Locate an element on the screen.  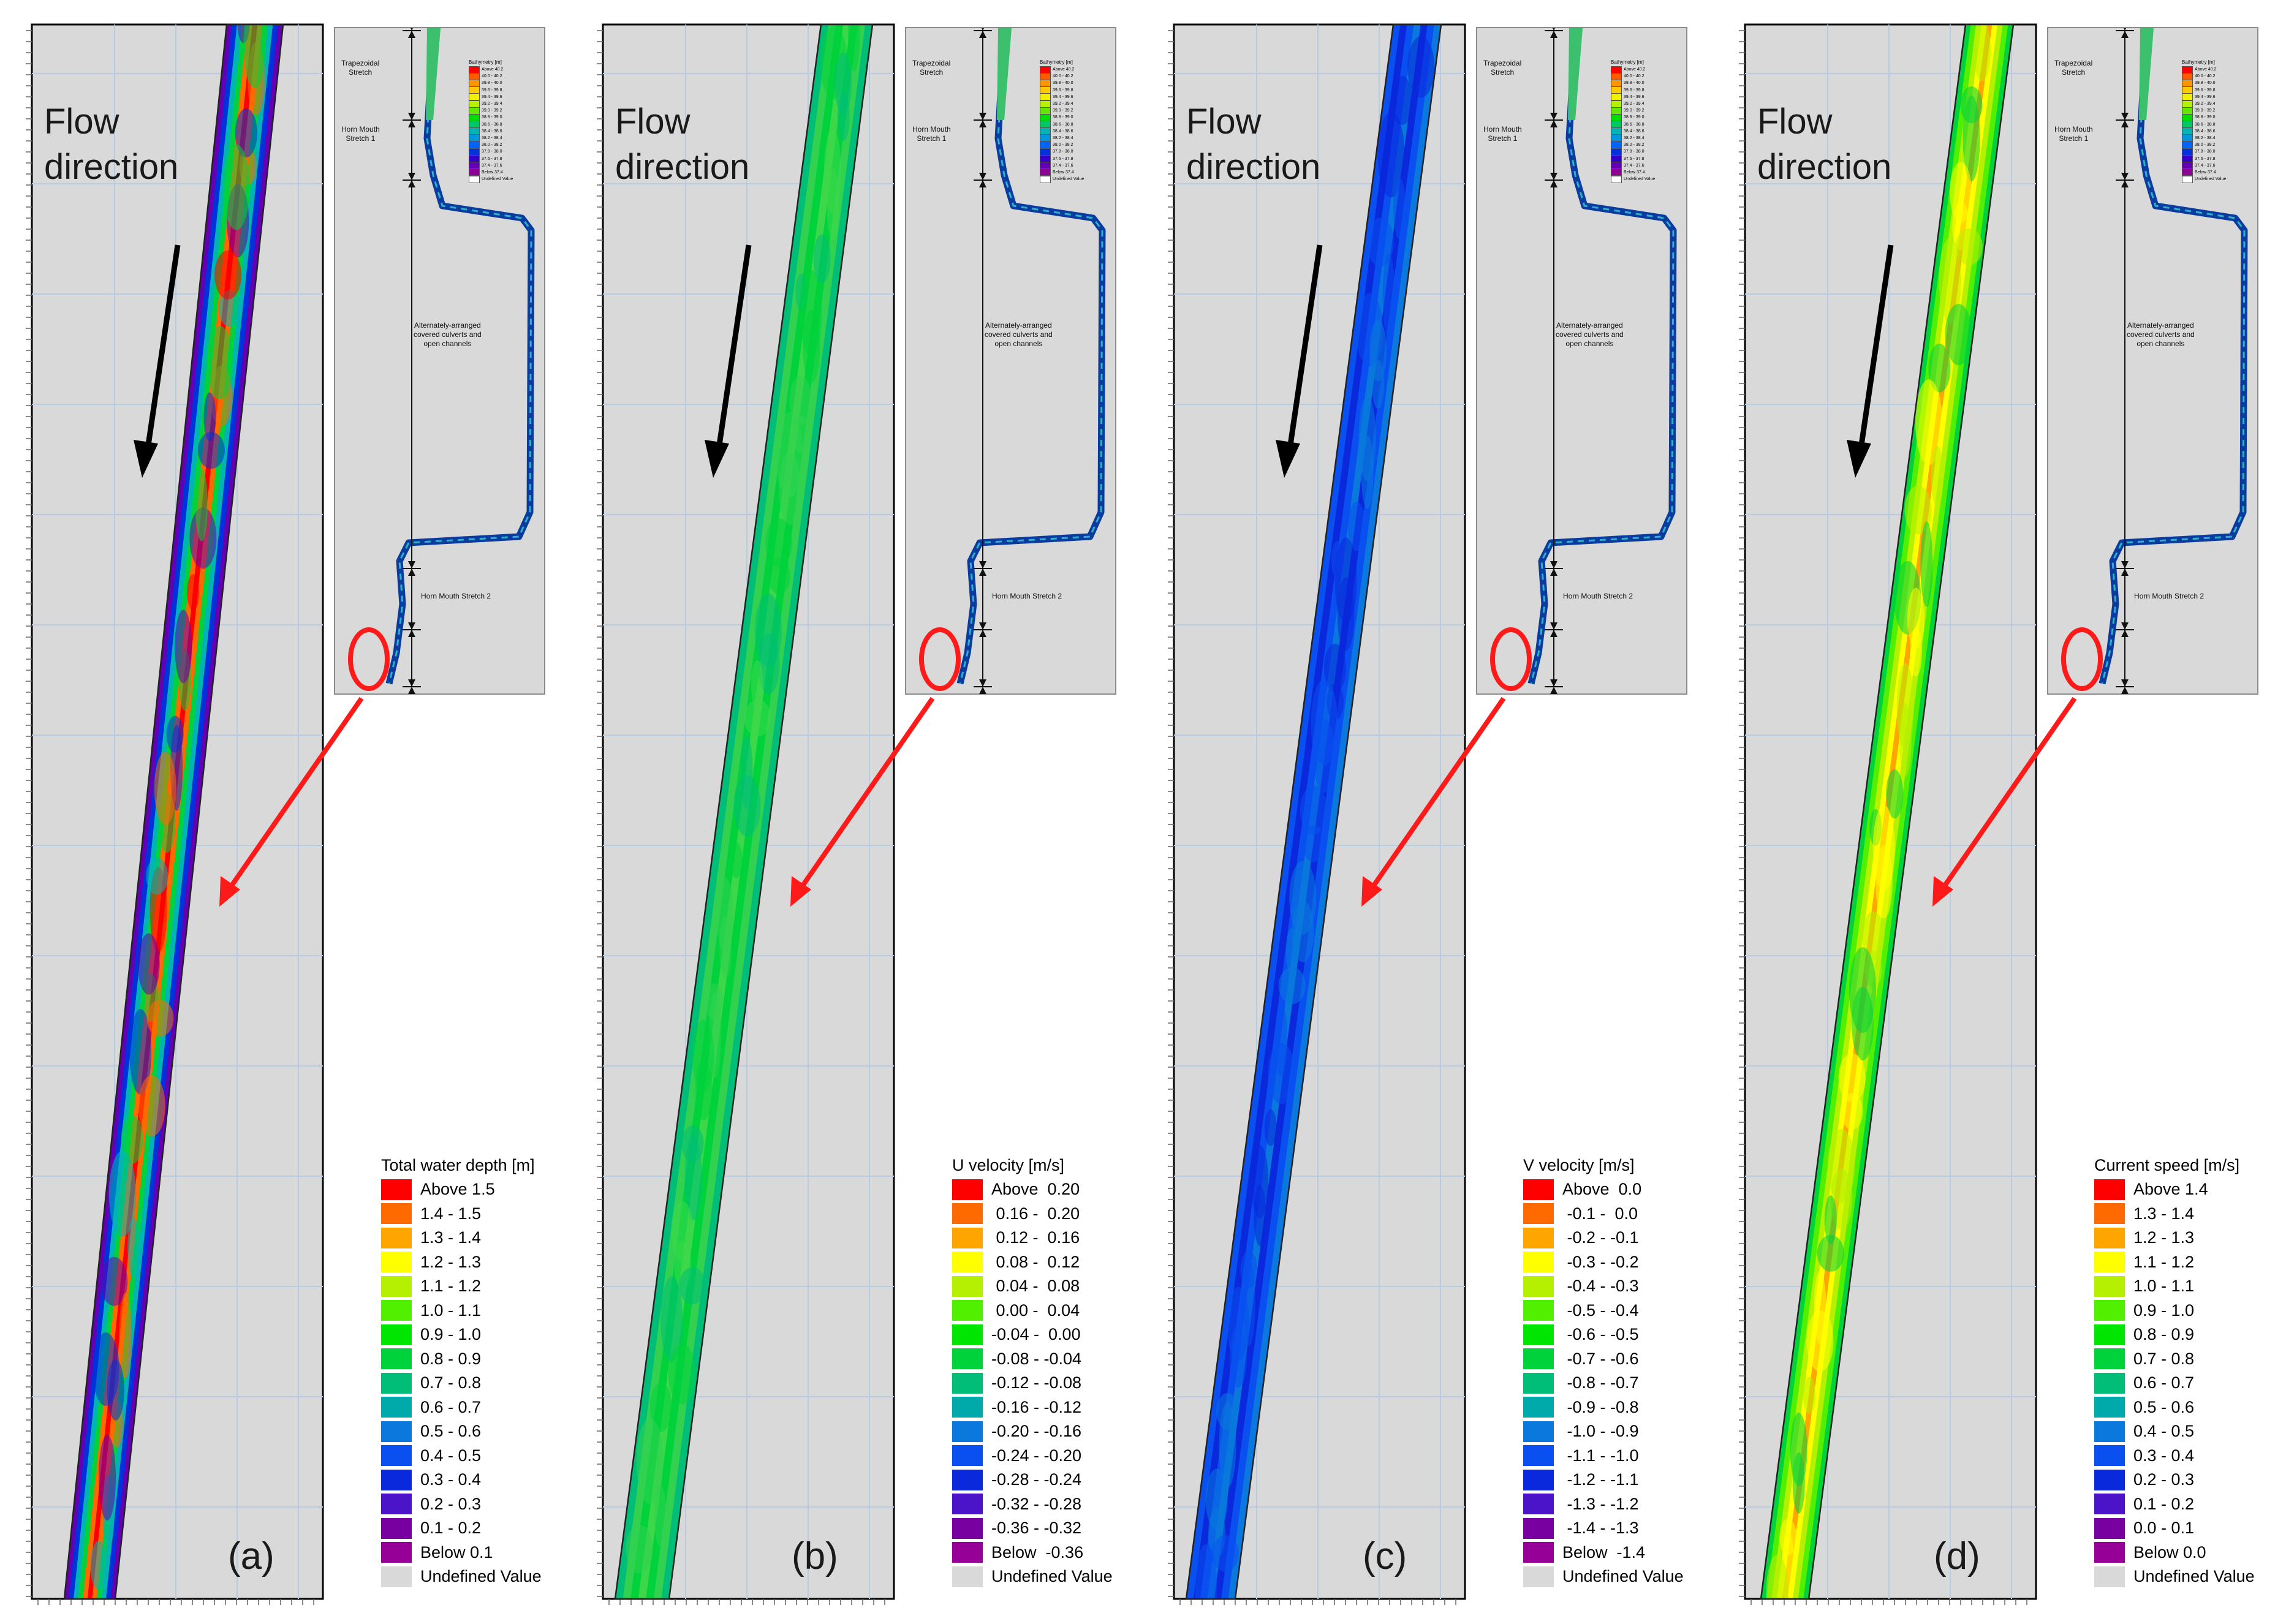
inset-trapezoidal-reach is located at coordinates (1004, 74).